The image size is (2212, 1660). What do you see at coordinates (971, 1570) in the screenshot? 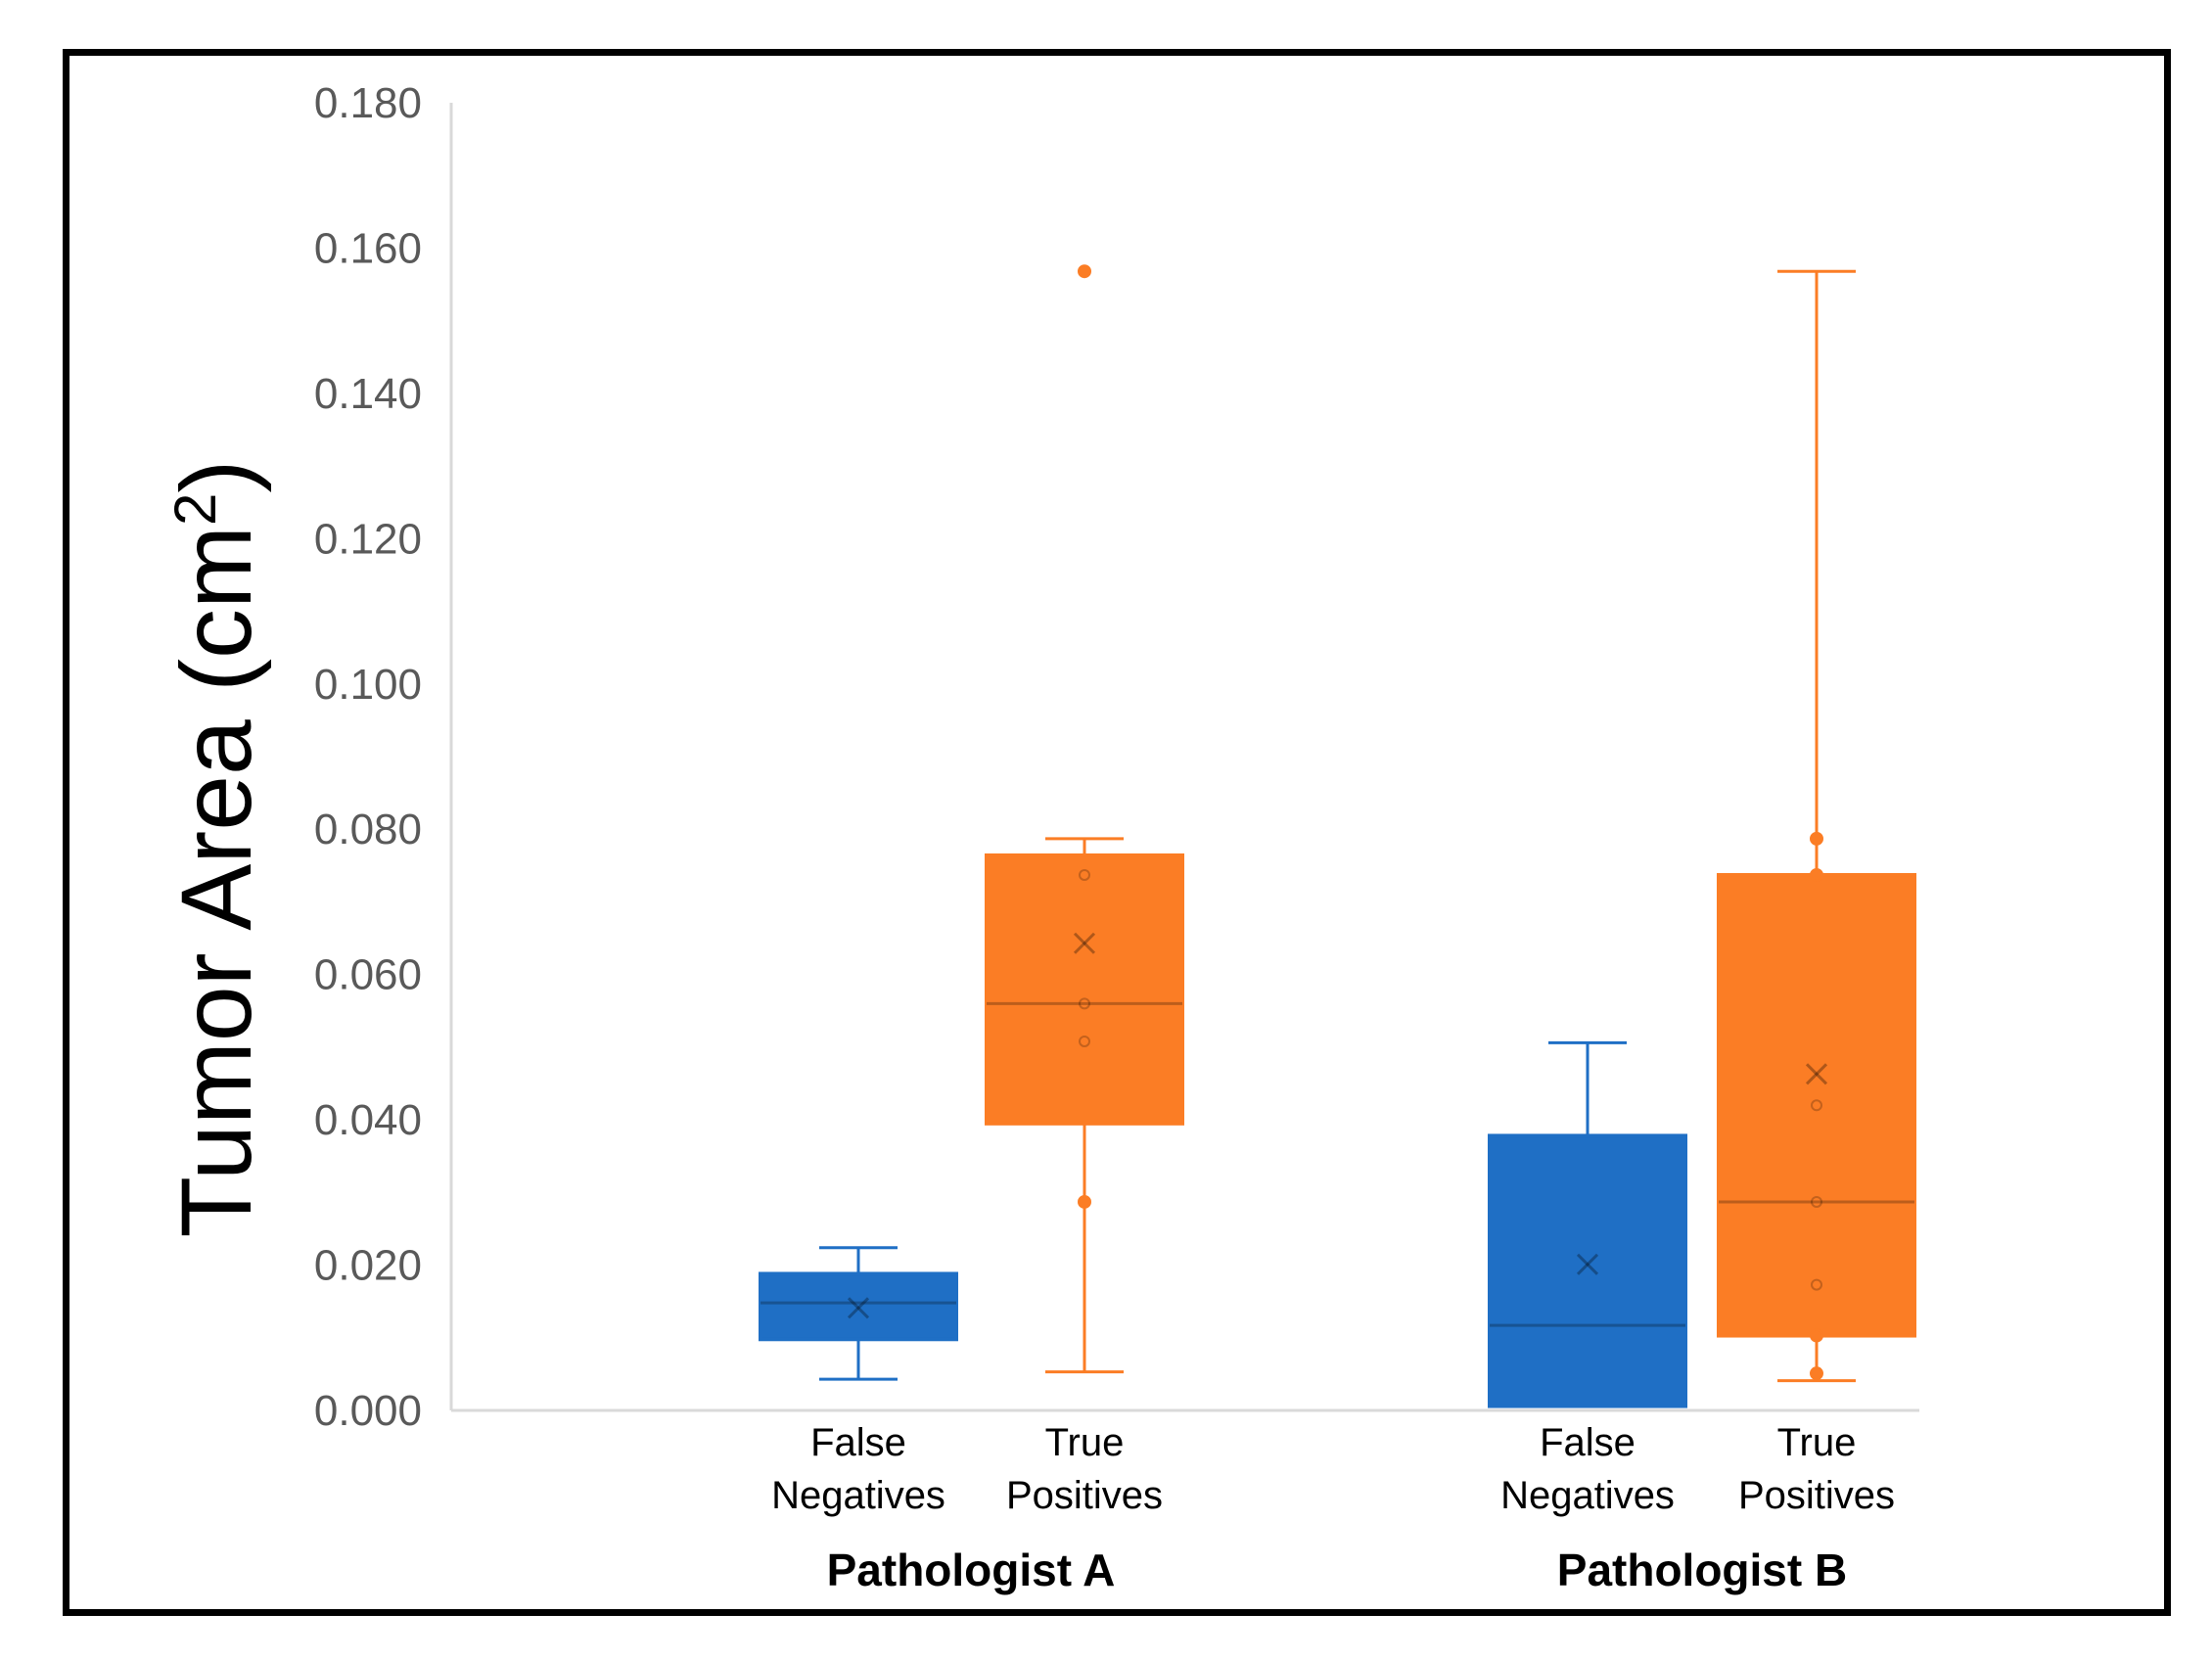
I see `group-label: Pathologist A` at bounding box center [971, 1570].